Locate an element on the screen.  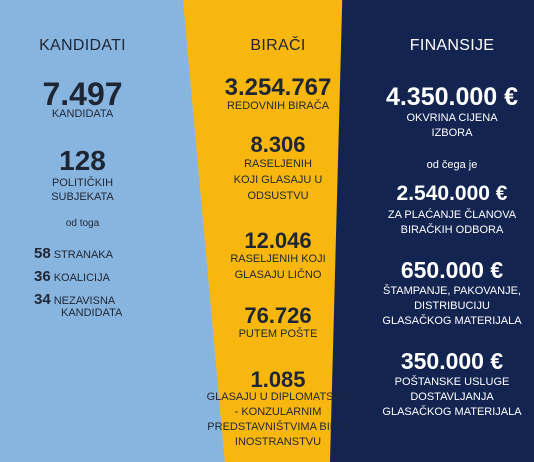
parties-value: 58 is located at coordinates (42, 253).